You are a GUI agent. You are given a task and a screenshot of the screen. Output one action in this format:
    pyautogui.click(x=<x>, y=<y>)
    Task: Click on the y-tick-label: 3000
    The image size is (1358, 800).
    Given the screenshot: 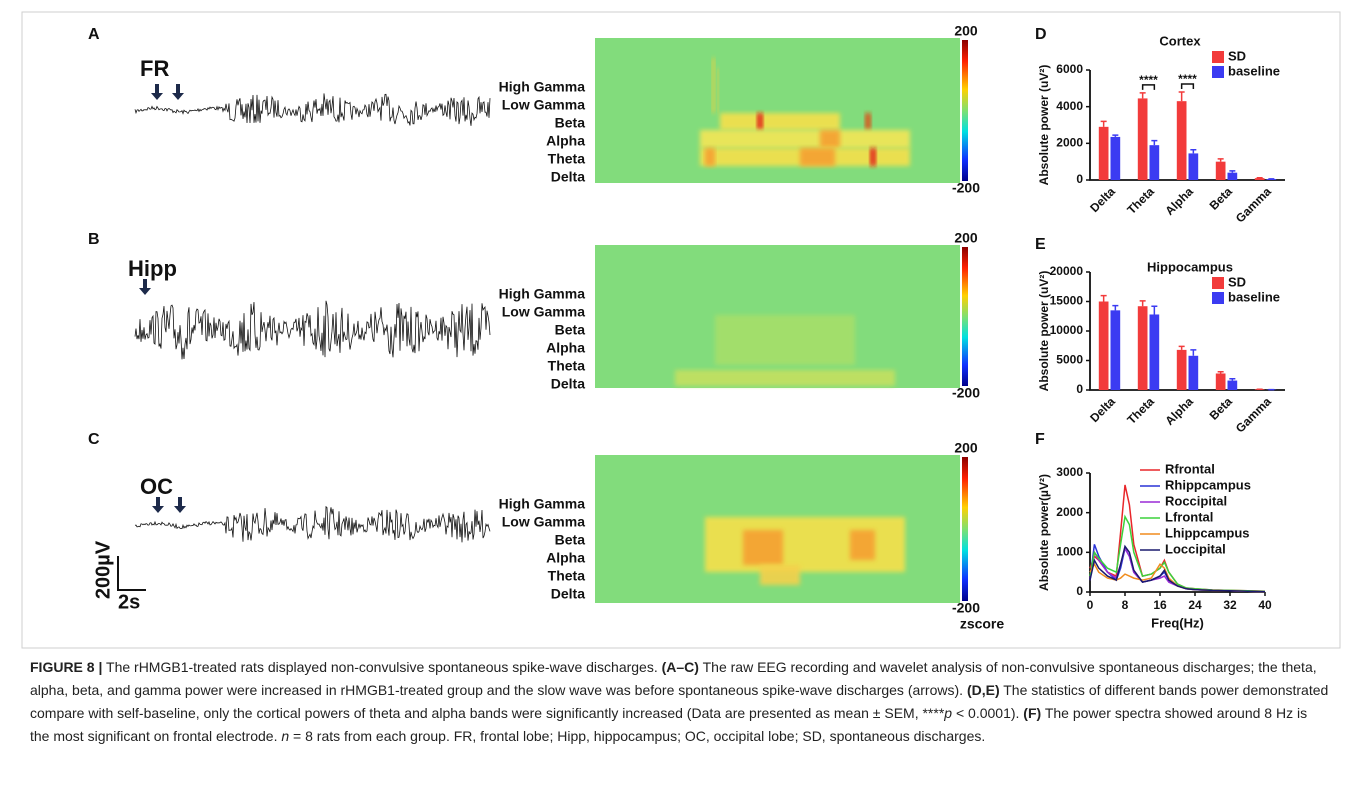 What is the action you would take?
    pyautogui.click(x=1069, y=472)
    